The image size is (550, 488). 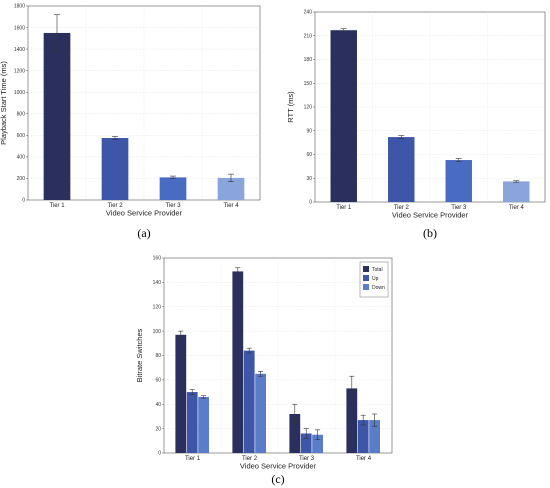 What do you see at coordinates (21, 136) in the screenshot?
I see `y-tick-label: 600` at bounding box center [21, 136].